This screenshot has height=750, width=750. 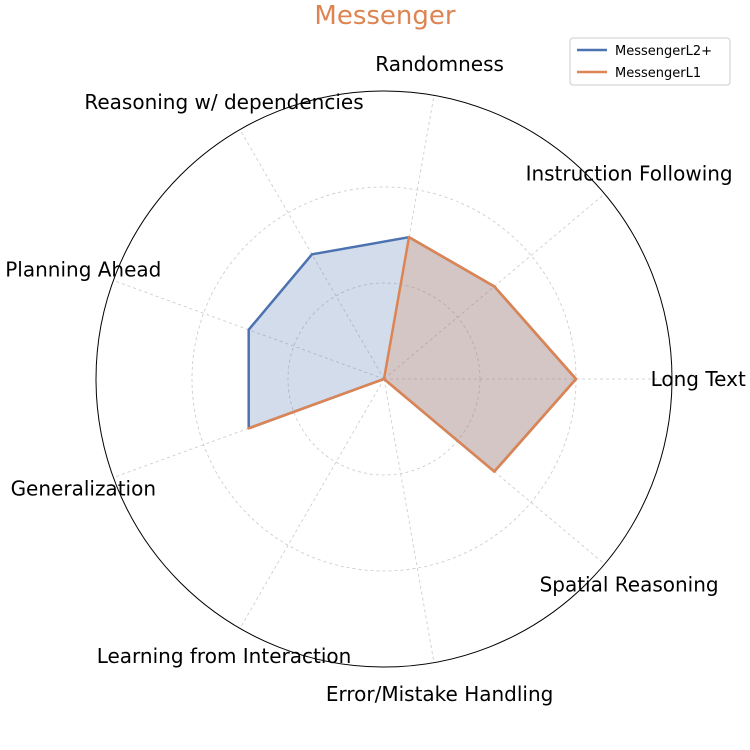 I want to click on axis-label-4: Planning Ahead, so click(x=83, y=270).